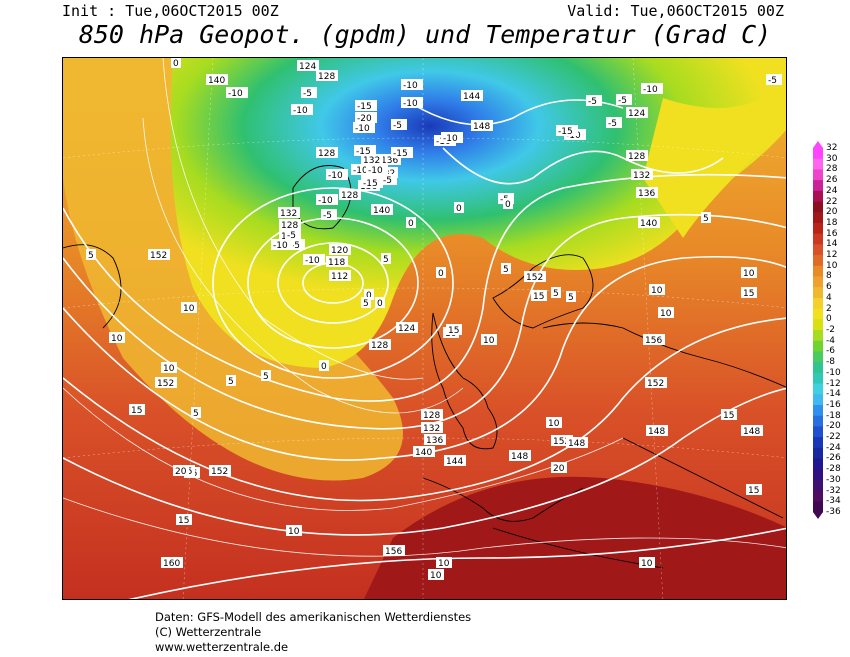 The height and width of the screenshot is (657, 850). Describe the element at coordinates (158, 256) in the screenshot. I see `geopotential-label: 152` at that location.